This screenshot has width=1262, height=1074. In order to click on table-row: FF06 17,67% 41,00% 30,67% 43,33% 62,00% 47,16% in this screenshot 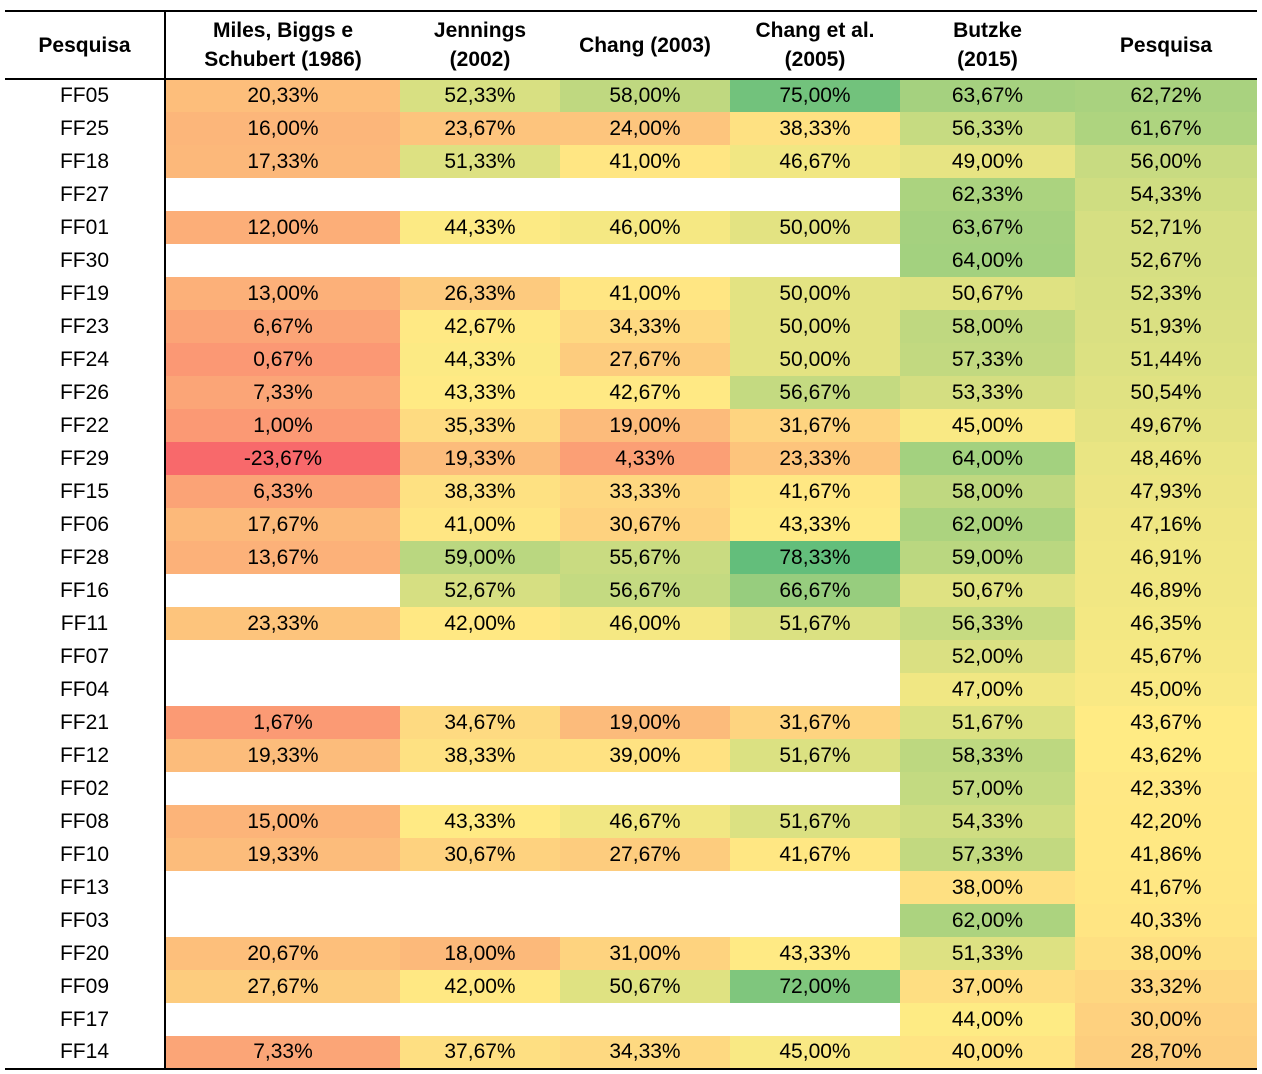, I will do `click(631, 524)`.